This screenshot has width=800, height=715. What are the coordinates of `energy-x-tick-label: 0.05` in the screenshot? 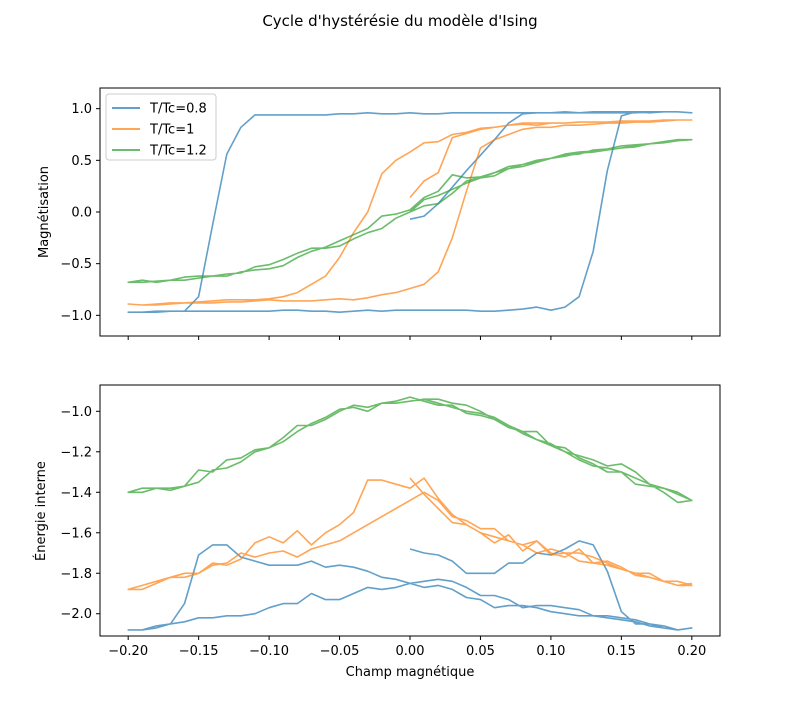 It's located at (480, 651).